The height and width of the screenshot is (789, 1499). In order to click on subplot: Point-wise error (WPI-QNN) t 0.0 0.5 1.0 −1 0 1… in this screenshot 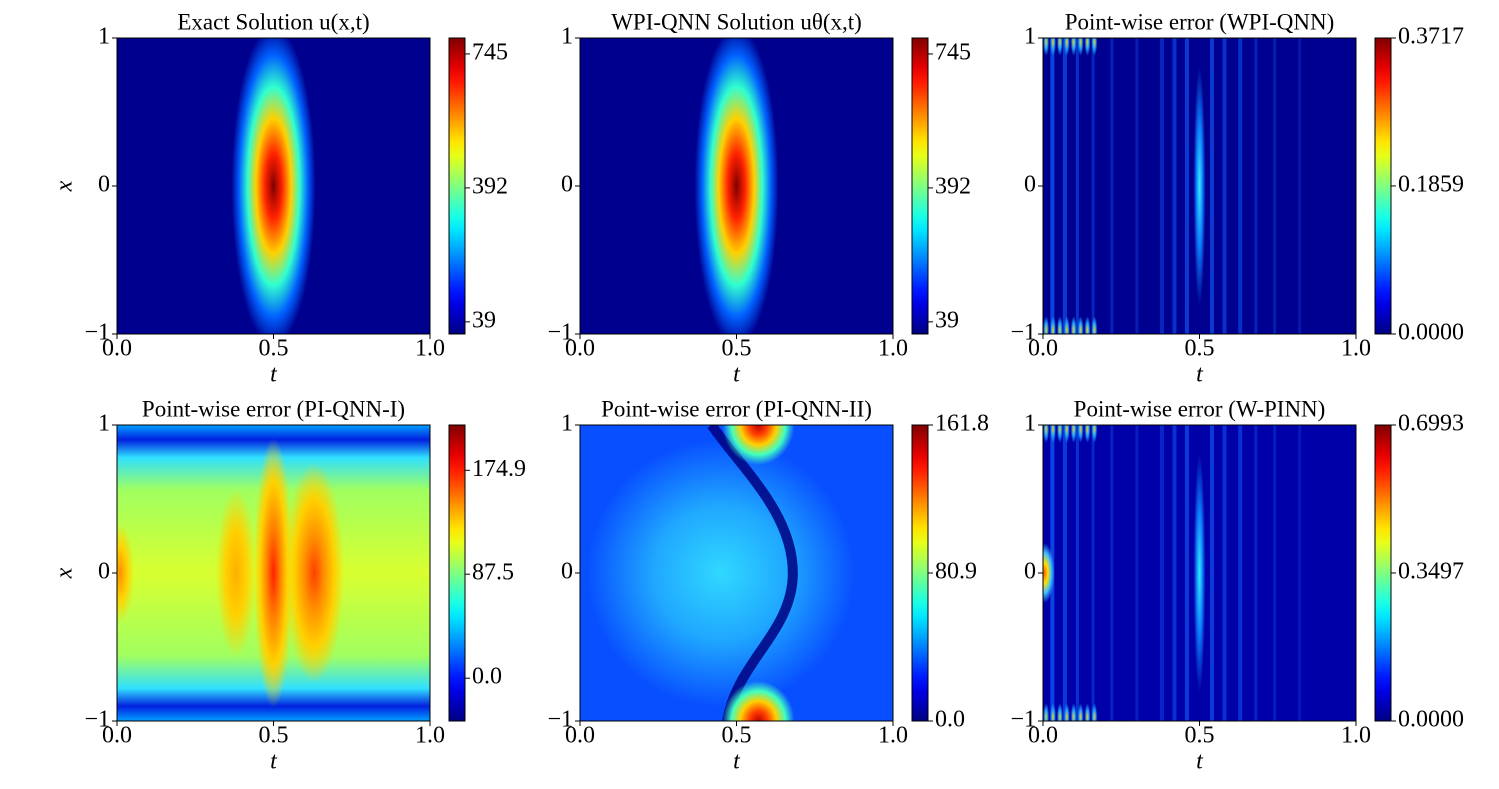, I will do `click(1237, 198)`.